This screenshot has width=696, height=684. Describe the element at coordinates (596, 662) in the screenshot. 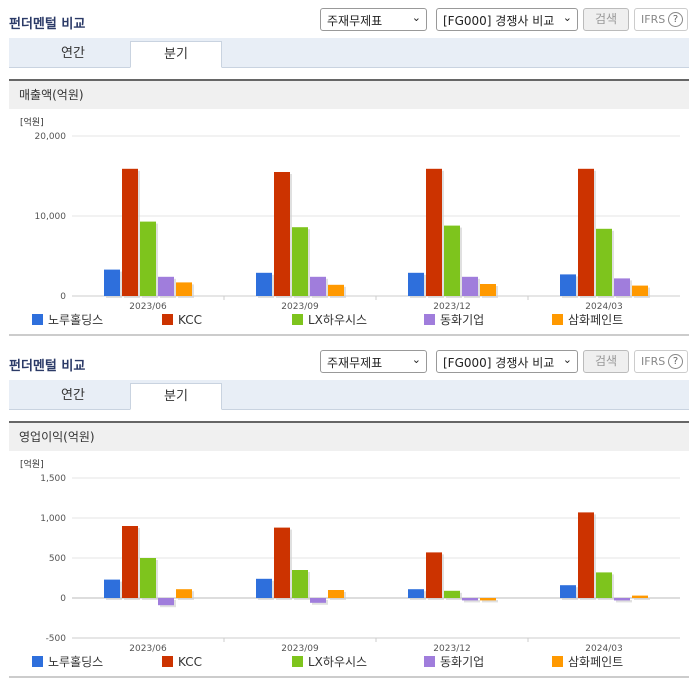

I see `legend-label: 삼화페인트` at that location.